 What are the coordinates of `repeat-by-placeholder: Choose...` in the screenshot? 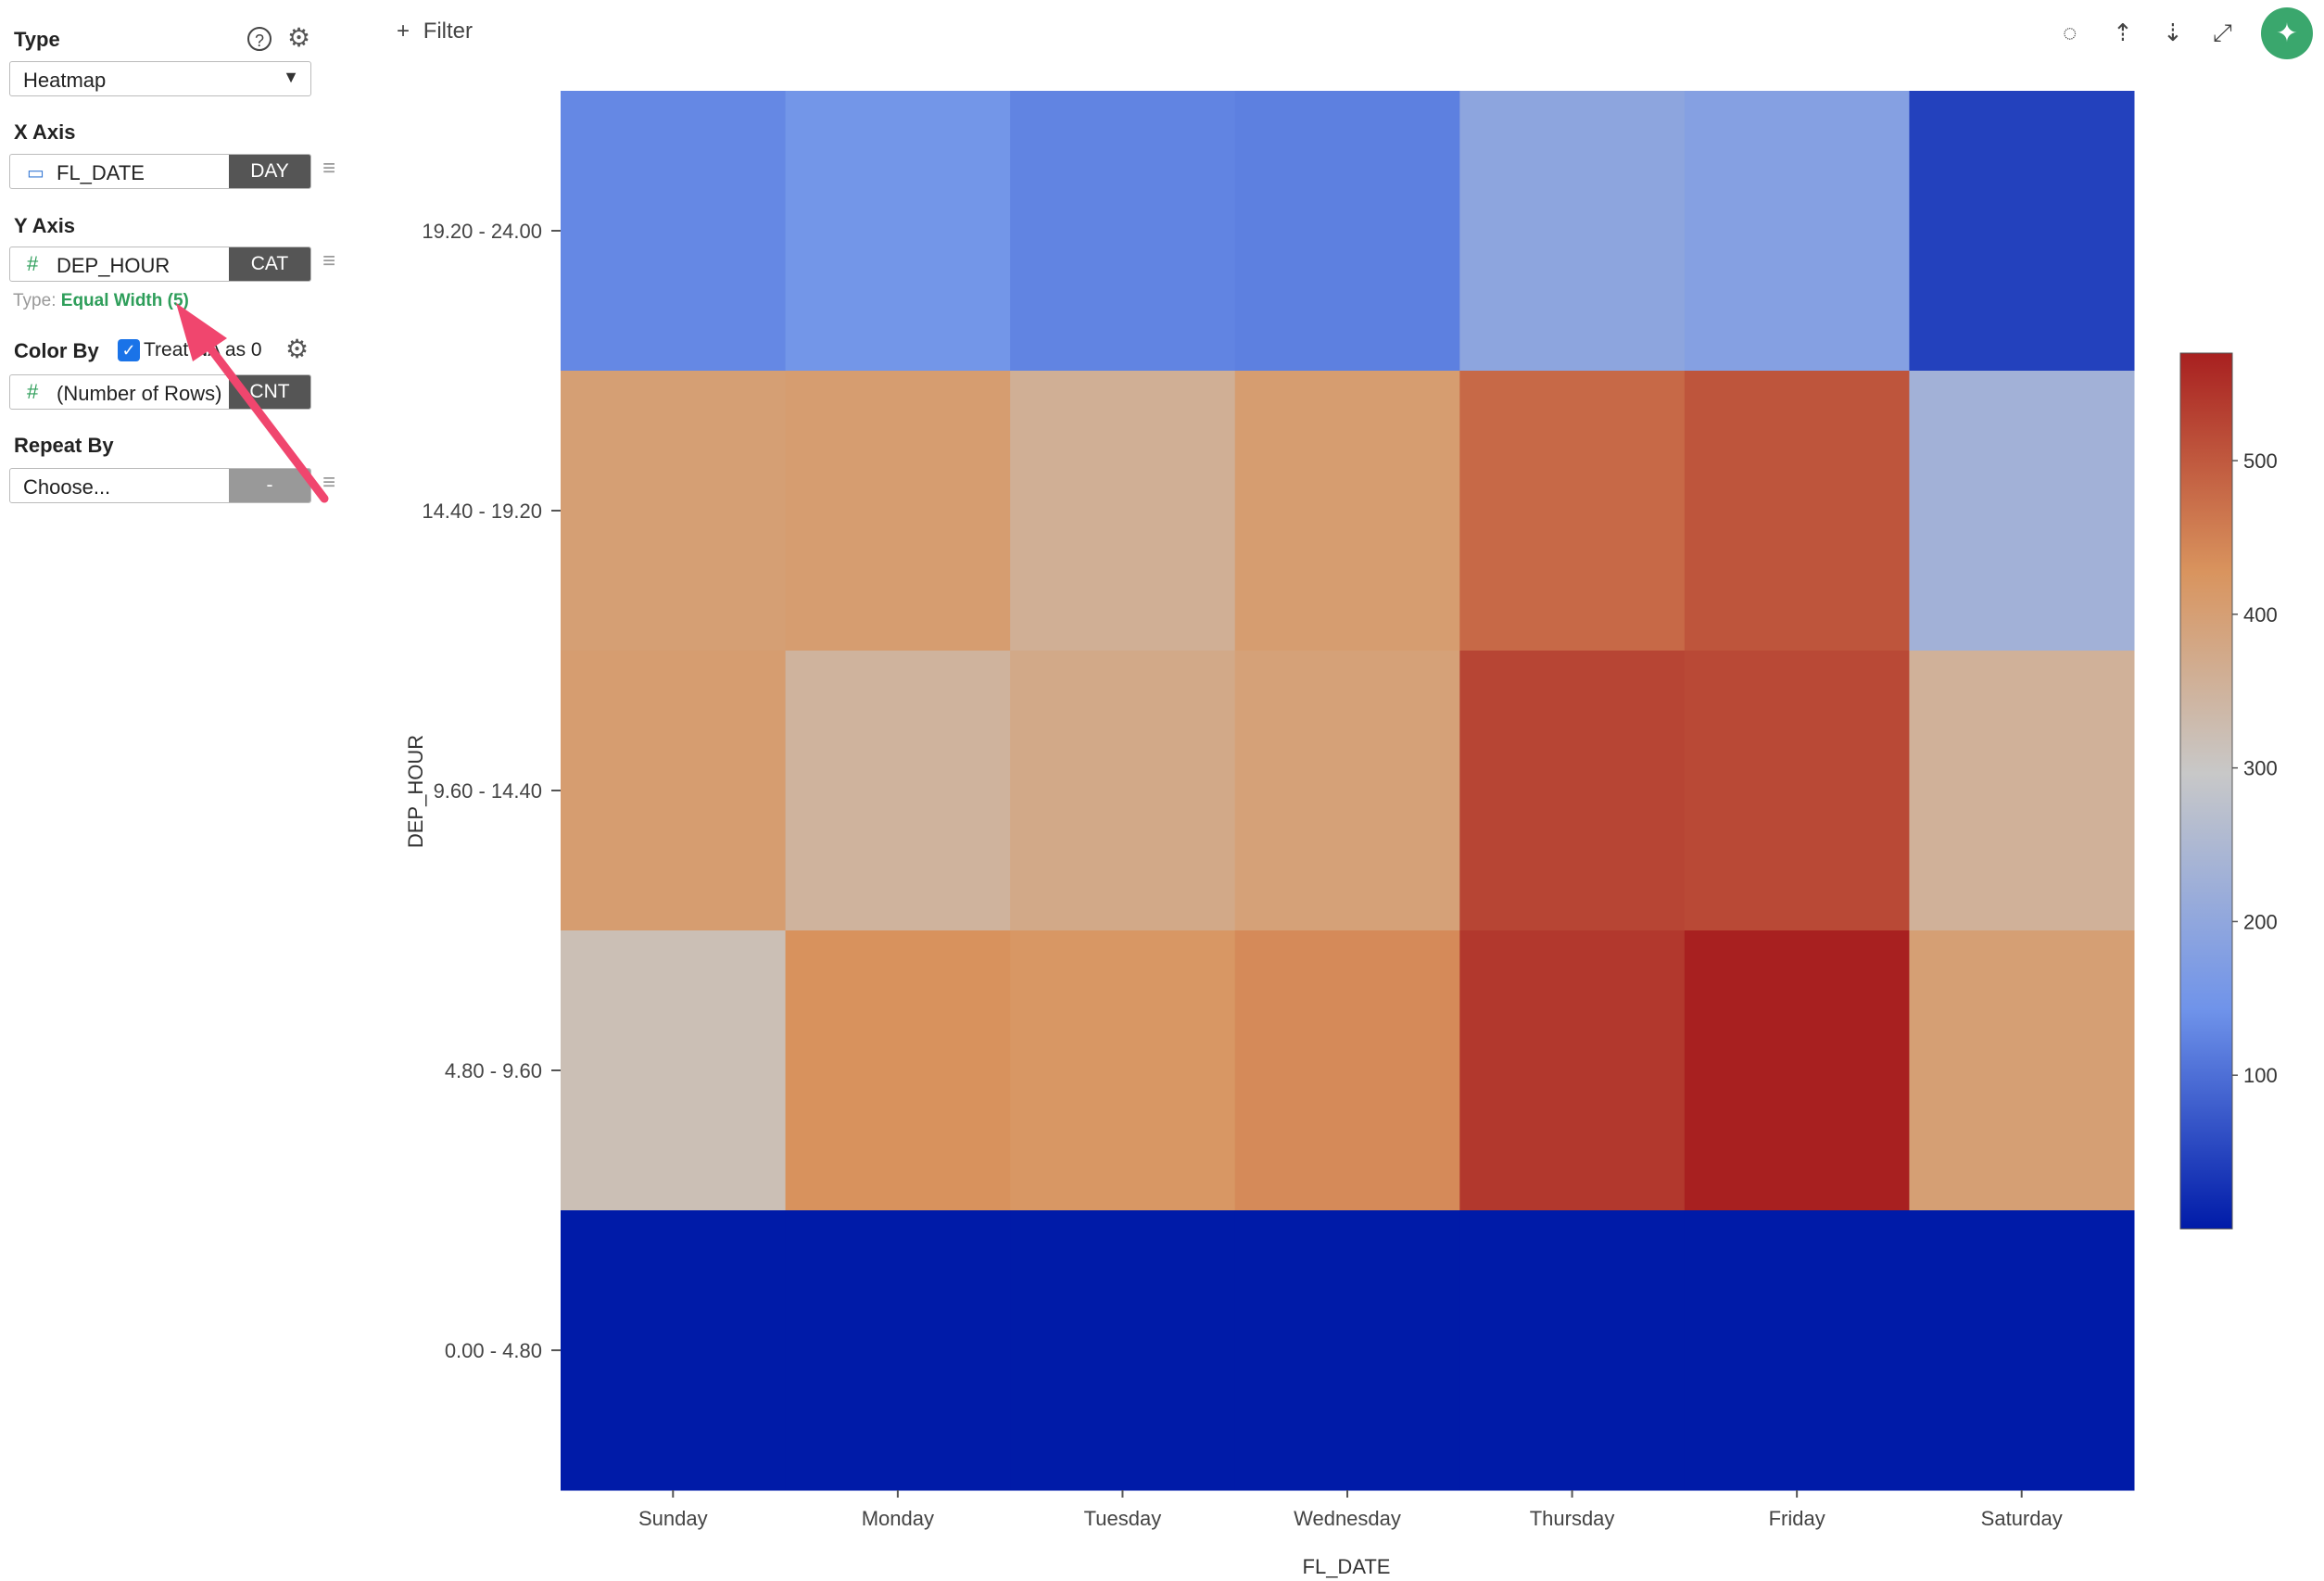 It's located at (67, 487).